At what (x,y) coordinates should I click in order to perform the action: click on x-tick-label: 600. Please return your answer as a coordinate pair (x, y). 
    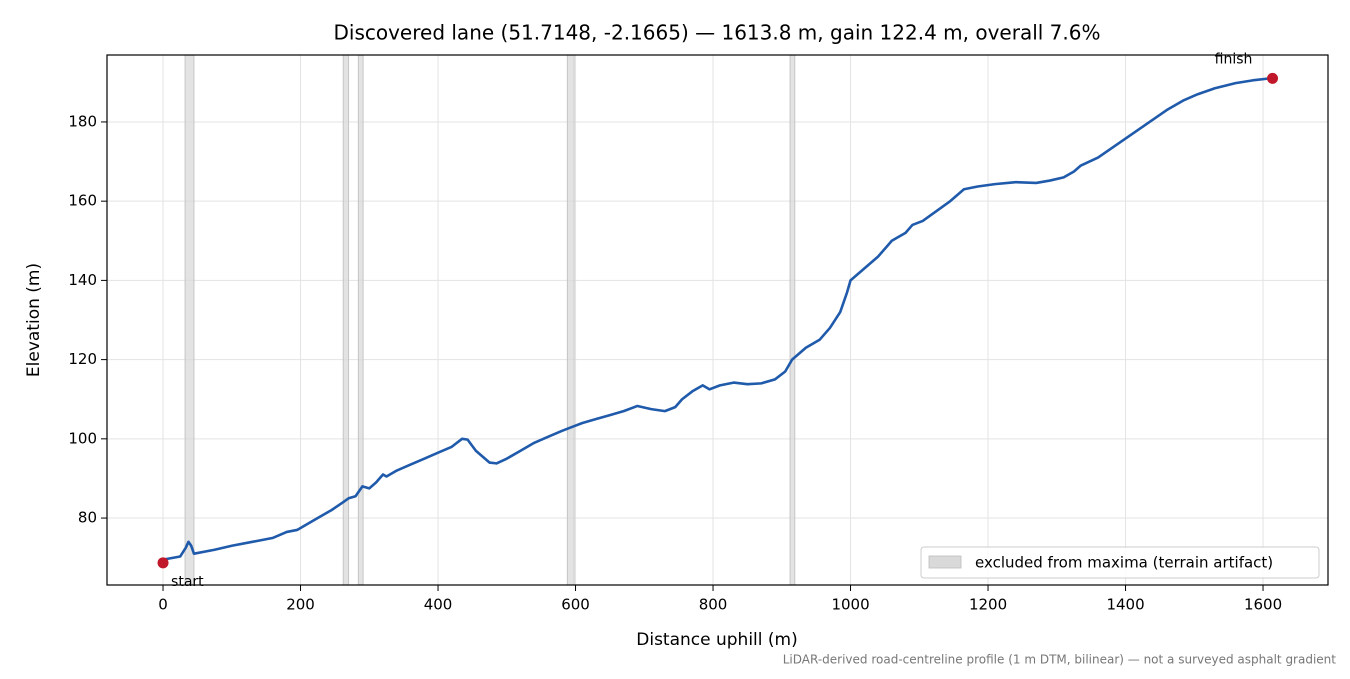
    Looking at the image, I should click on (575, 605).